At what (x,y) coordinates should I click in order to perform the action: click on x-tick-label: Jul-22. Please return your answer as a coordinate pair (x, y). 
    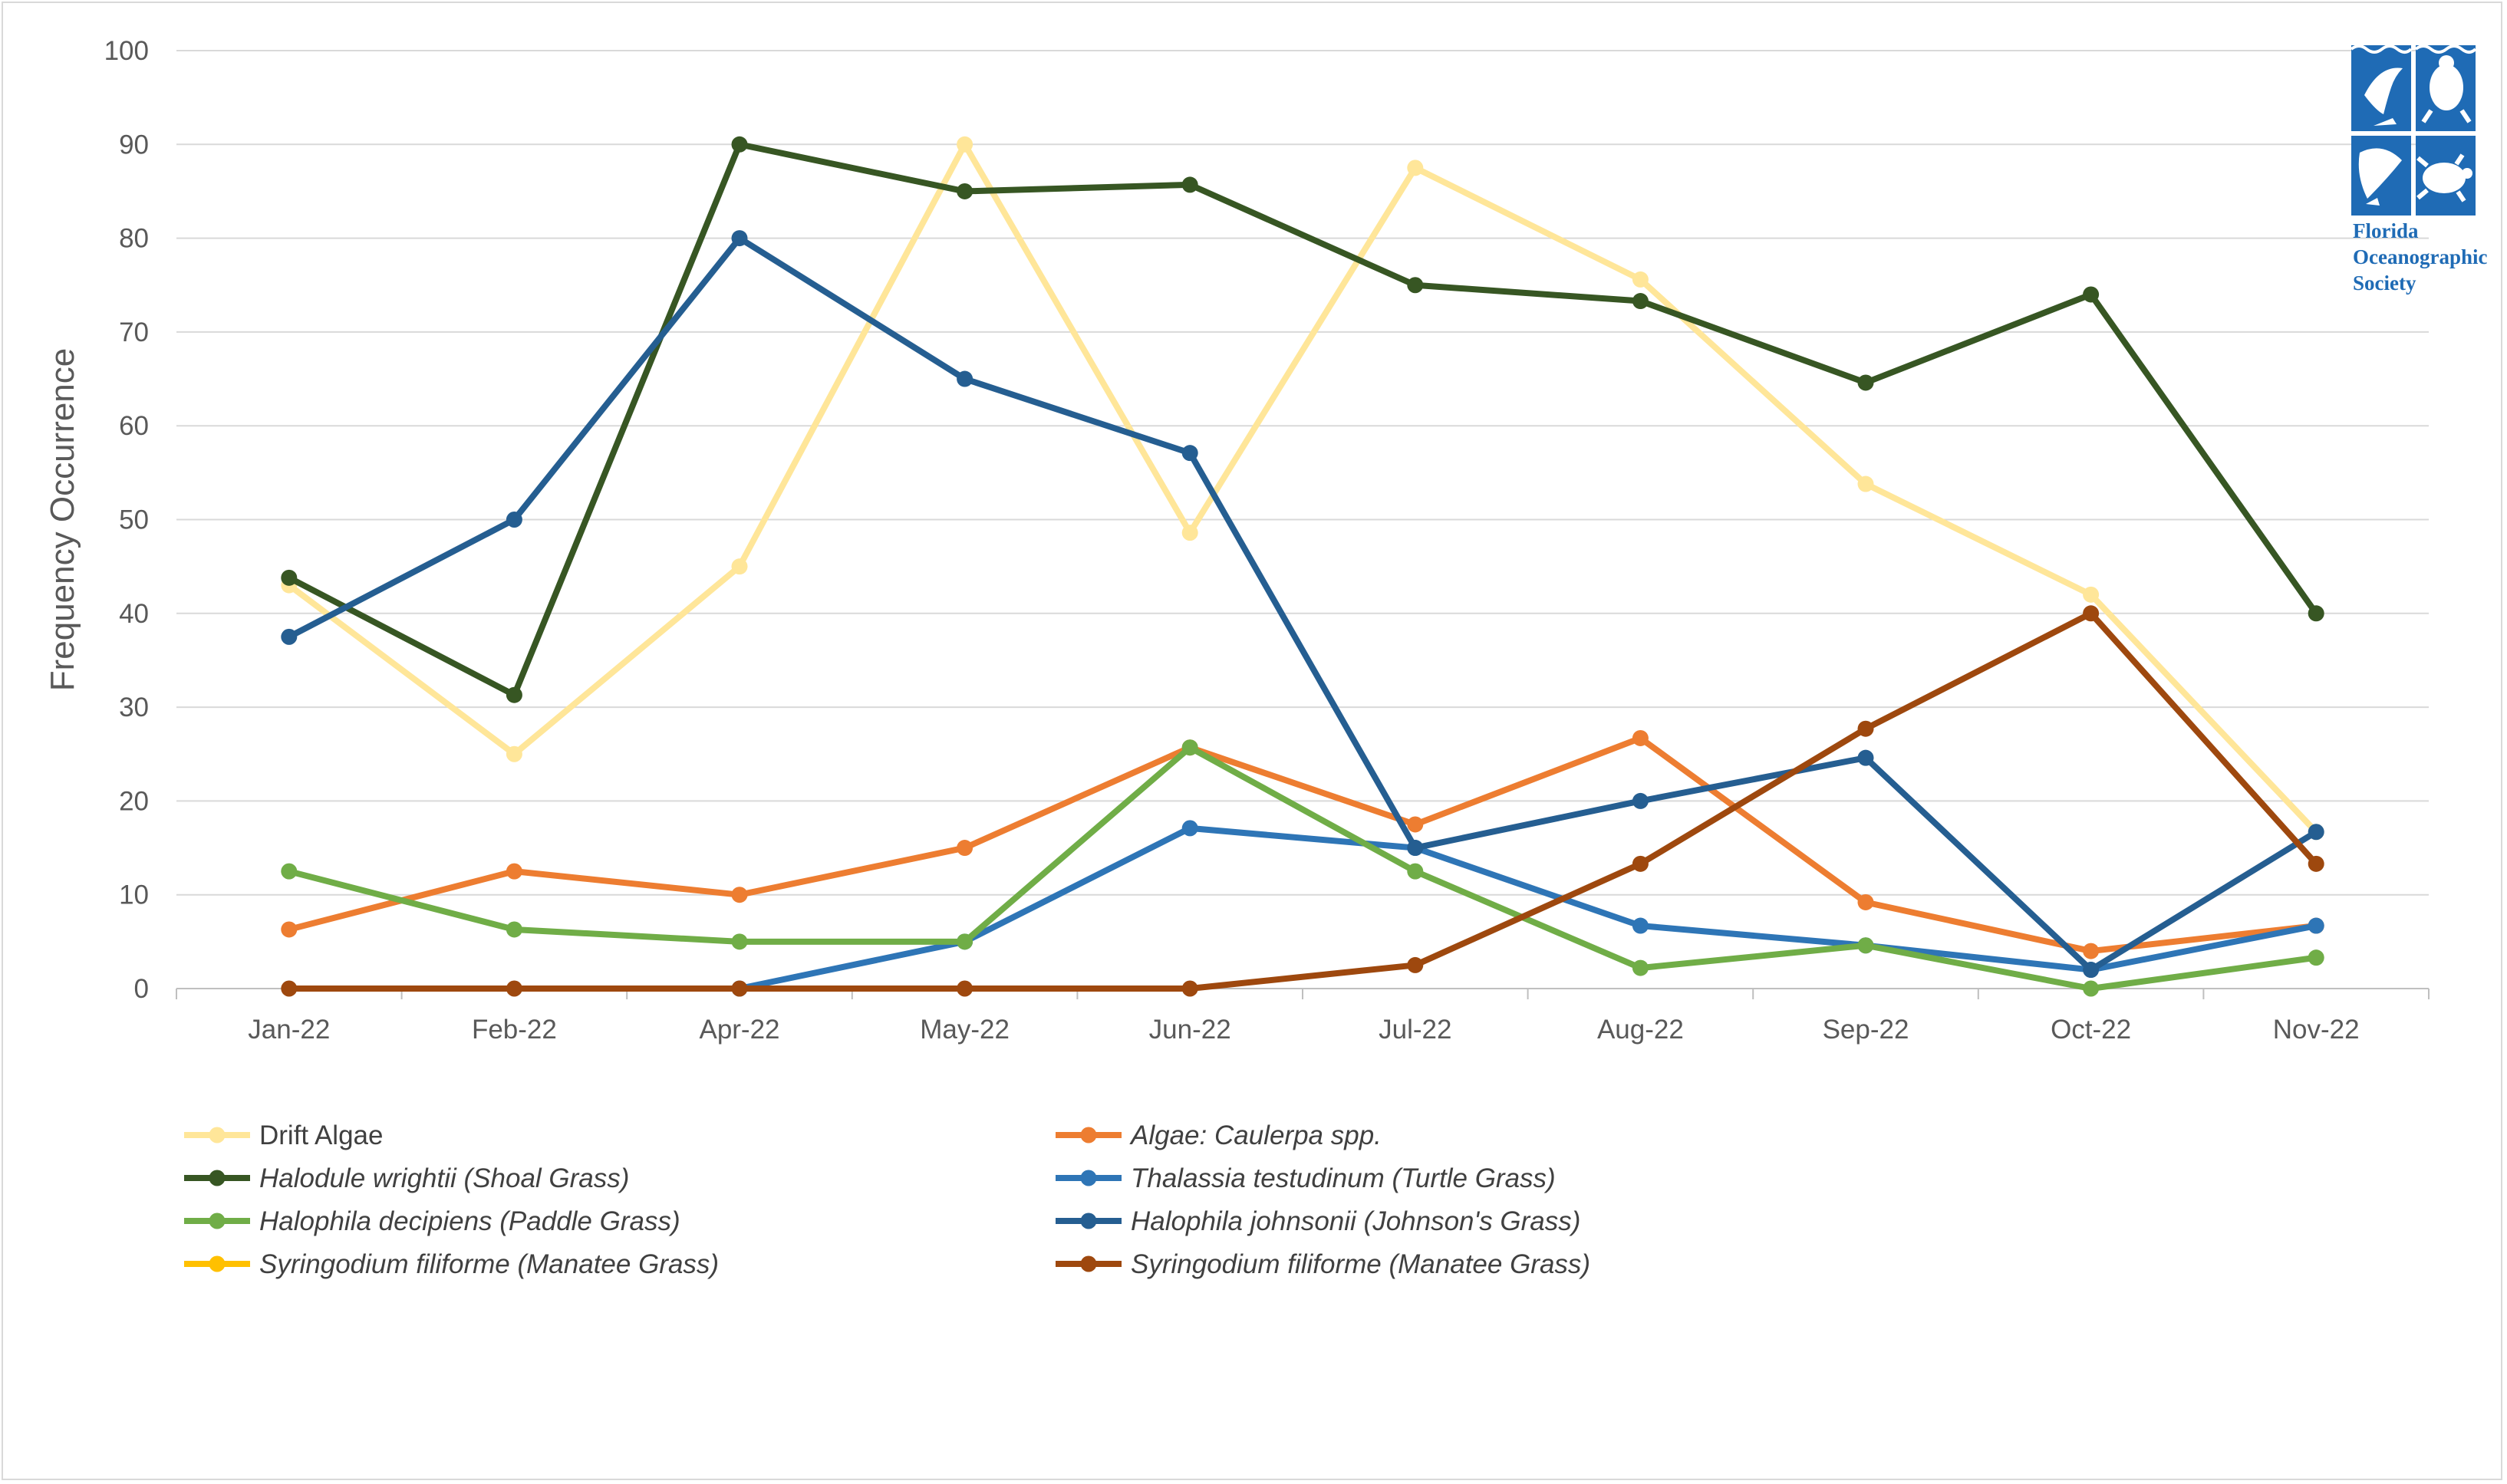
    Looking at the image, I should click on (1415, 1030).